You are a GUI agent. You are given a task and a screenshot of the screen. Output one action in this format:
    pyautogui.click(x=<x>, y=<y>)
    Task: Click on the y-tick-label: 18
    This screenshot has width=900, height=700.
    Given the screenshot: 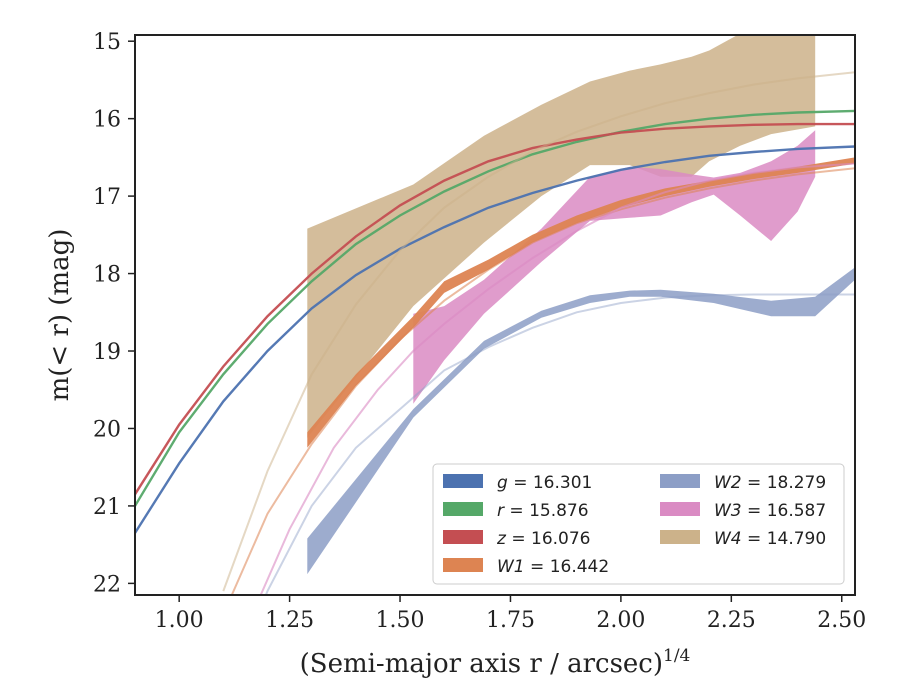 What is the action you would take?
    pyautogui.click(x=107, y=275)
    